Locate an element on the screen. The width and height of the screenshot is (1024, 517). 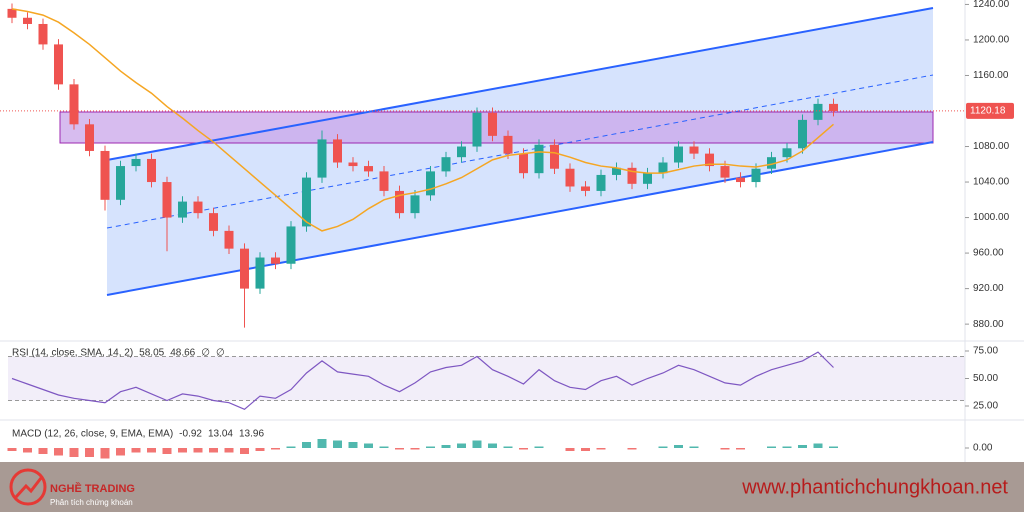
readout: 48.66 is located at coordinates (182, 353).